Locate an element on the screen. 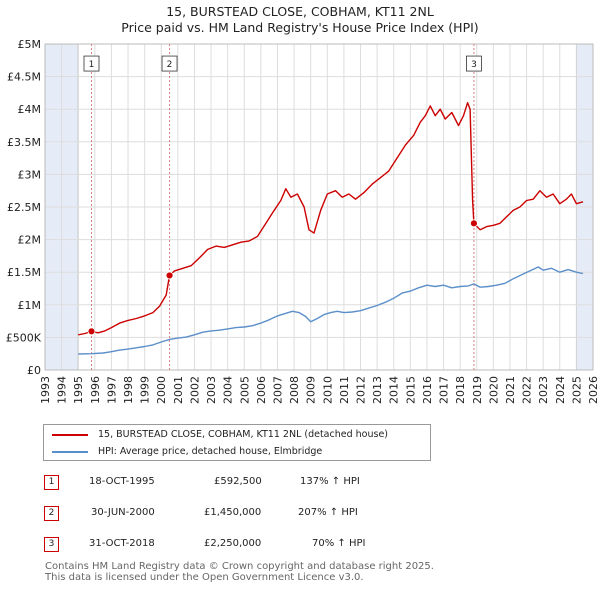 This screenshot has width=600, height=590. y-tick-label: £3M is located at coordinates (30, 174).